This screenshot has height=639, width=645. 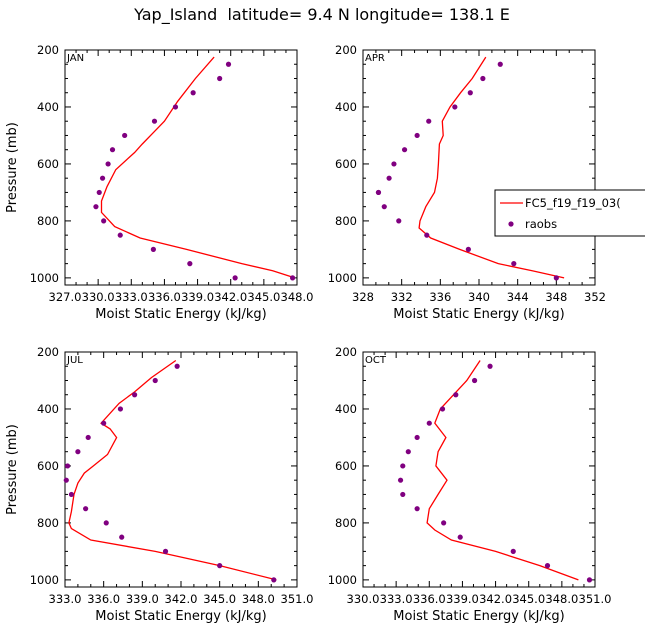 What do you see at coordinates (462, 599) in the screenshot?
I see `x-tick-label: 339.0` at bounding box center [462, 599].